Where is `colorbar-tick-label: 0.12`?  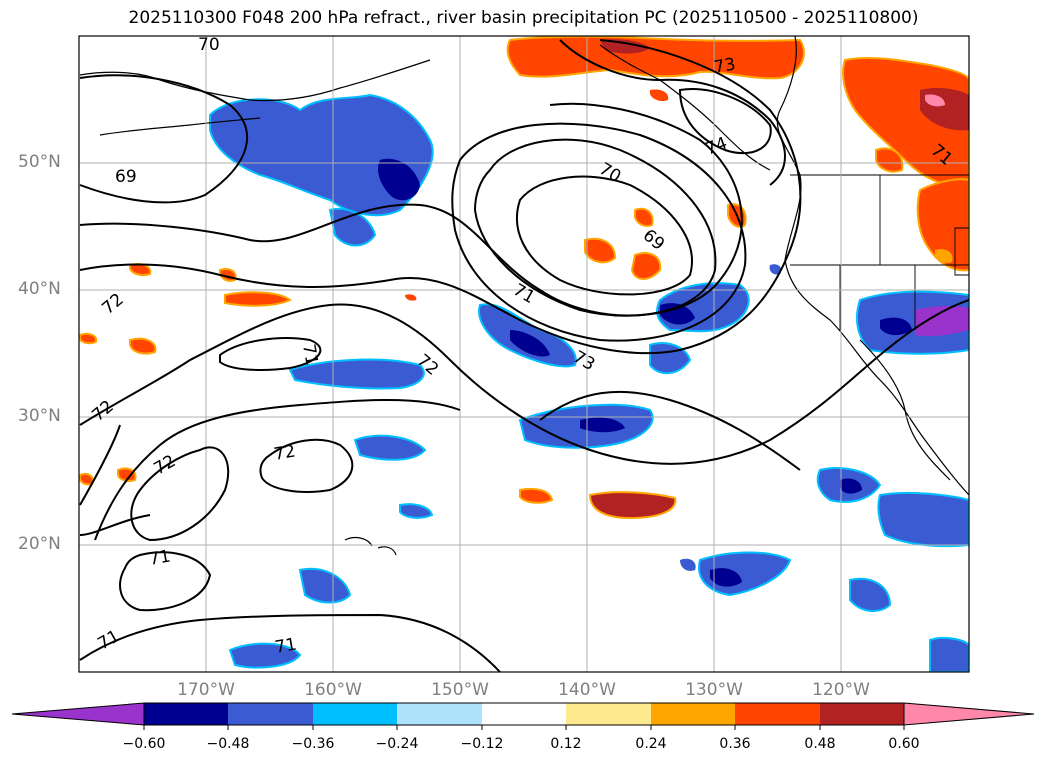
colorbar-tick-label: 0.12 is located at coordinates (566, 744).